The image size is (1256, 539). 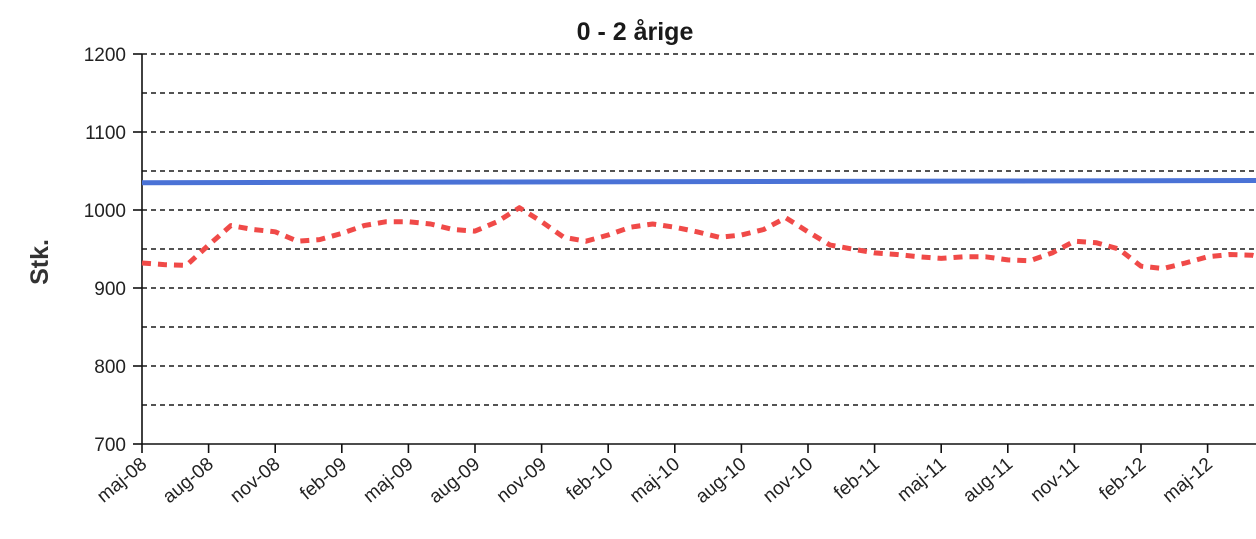 I want to click on x-tick-label: feb-10, so click(x=590, y=479).